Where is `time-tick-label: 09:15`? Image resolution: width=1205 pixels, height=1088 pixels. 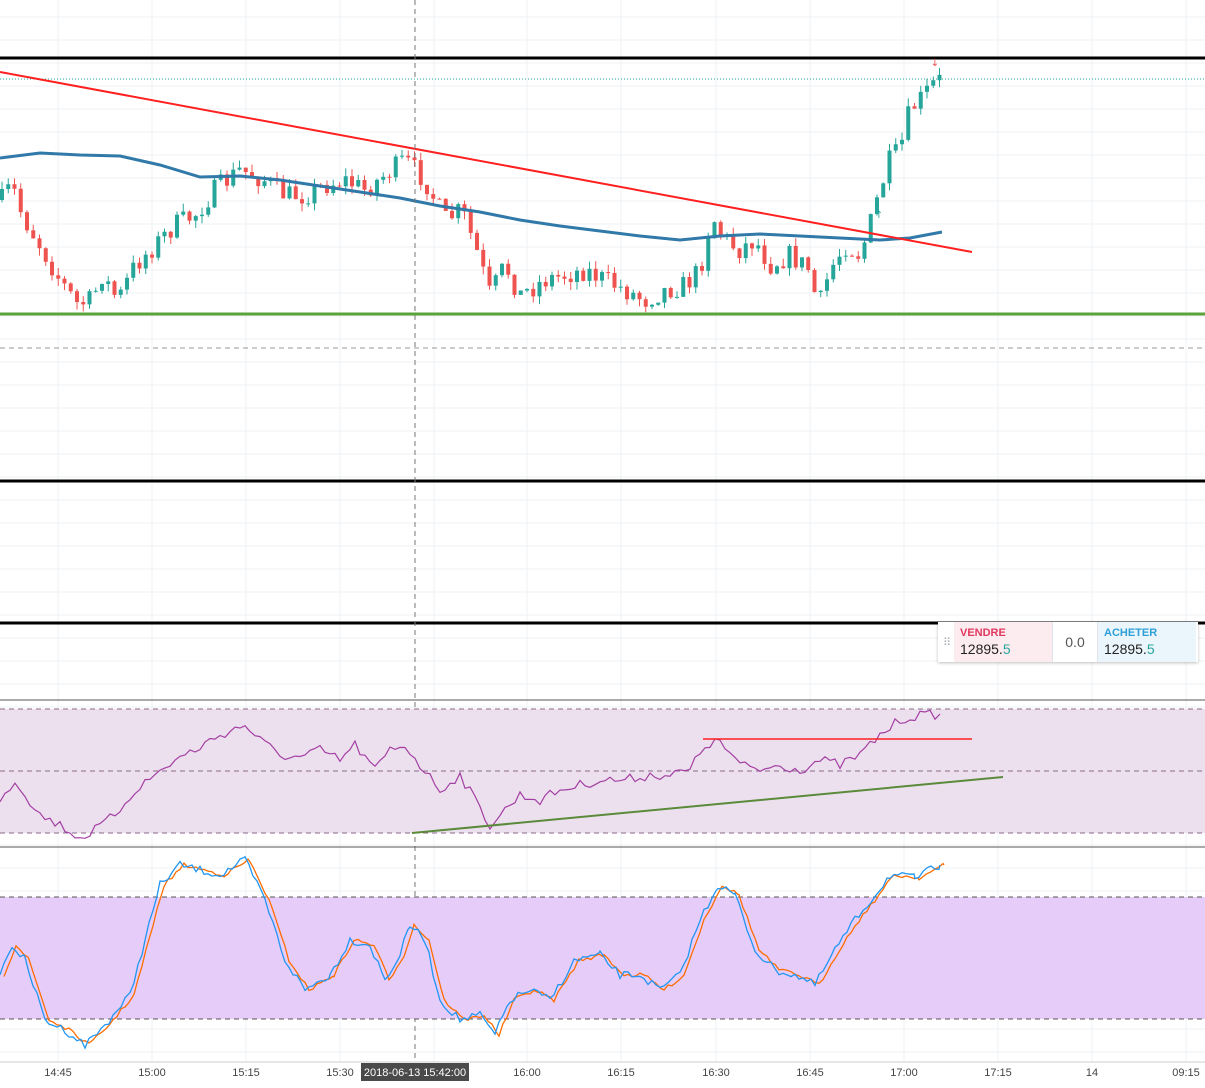
time-tick-label: 09:15 is located at coordinates (1186, 1073).